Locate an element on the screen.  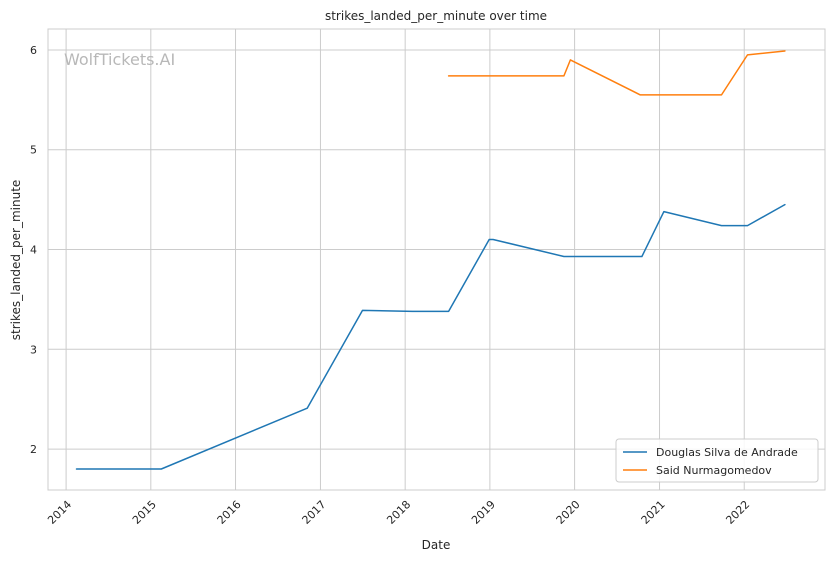
x-tick-label: 2015 is located at coordinates (144, 512).